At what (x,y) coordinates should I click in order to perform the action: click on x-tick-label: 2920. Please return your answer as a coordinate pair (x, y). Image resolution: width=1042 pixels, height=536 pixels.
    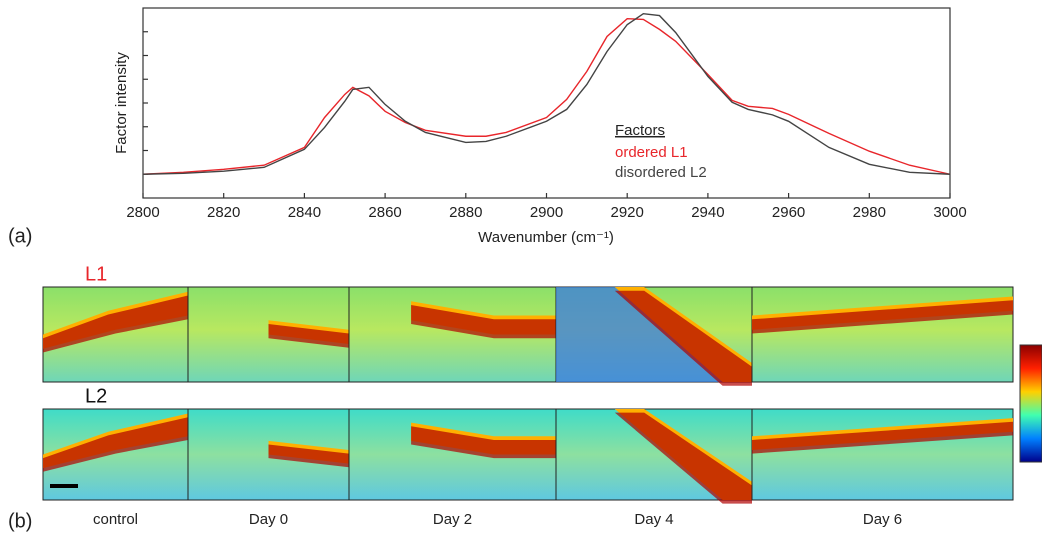
    Looking at the image, I should click on (627, 212).